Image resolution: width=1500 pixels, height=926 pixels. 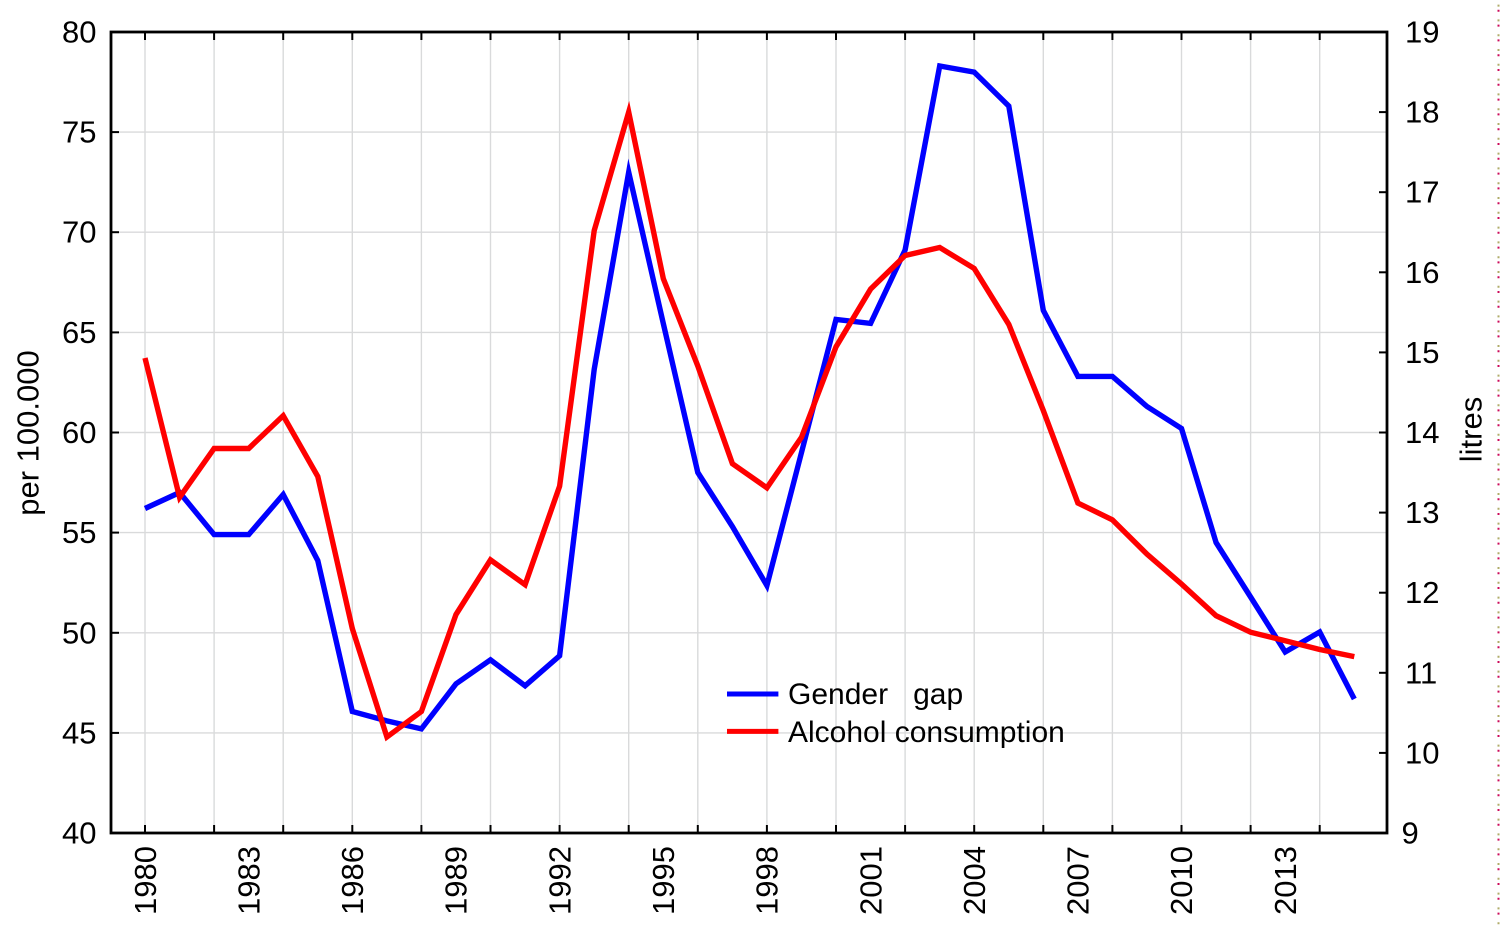 What do you see at coordinates (145, 880) in the screenshot?
I see `svg-text: 1980` at bounding box center [145, 880].